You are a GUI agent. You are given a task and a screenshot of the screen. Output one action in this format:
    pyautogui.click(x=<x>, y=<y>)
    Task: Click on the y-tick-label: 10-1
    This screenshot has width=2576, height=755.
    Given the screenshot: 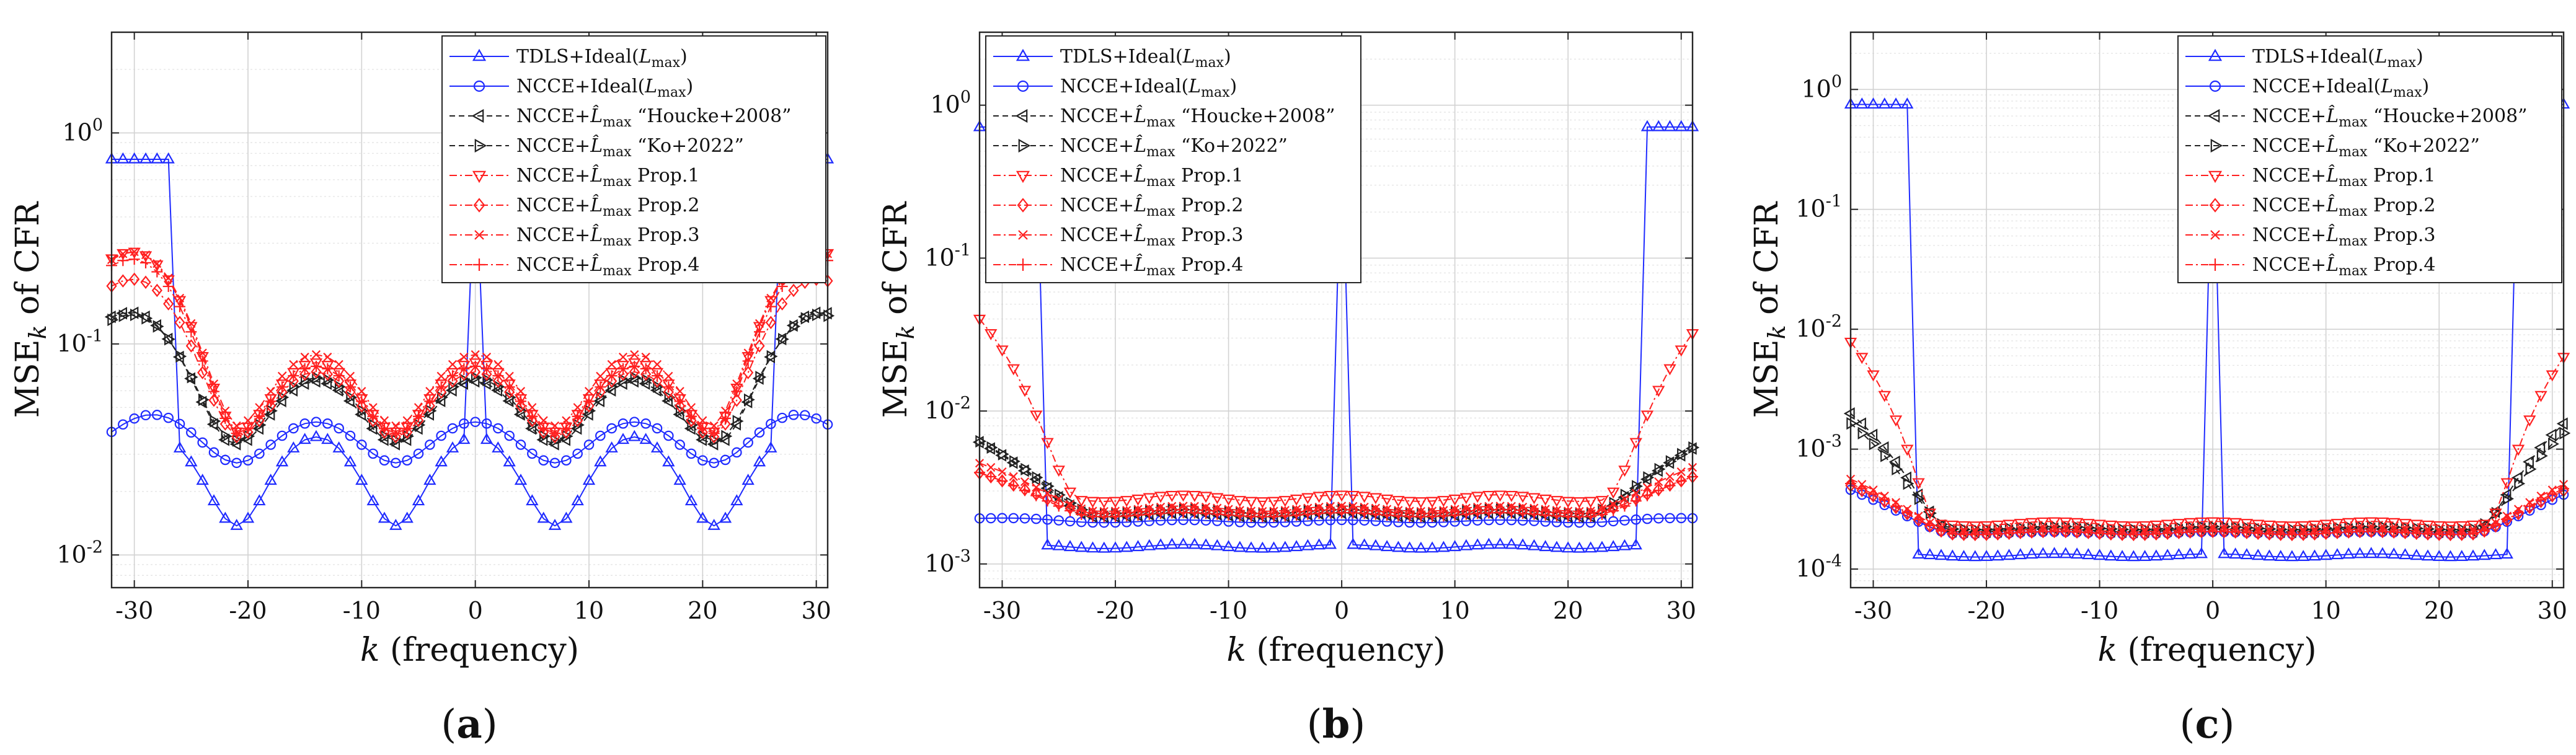 What is the action you would take?
    pyautogui.click(x=1818, y=207)
    